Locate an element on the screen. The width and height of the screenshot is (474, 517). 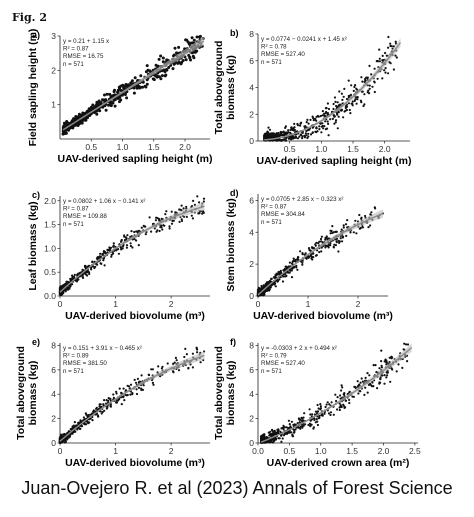
y-axis-title: Field sapling height (m) is located at coordinates (33, 88).